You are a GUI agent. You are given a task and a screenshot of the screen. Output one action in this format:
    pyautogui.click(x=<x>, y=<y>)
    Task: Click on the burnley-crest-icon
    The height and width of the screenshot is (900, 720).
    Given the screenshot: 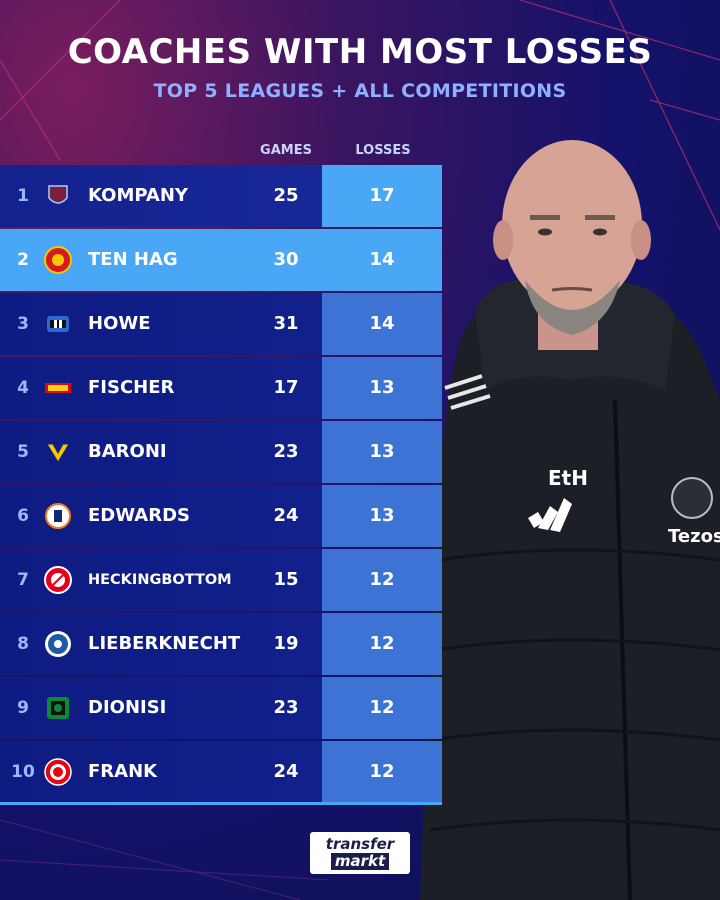 What is the action you would take?
    pyautogui.click(x=58, y=196)
    